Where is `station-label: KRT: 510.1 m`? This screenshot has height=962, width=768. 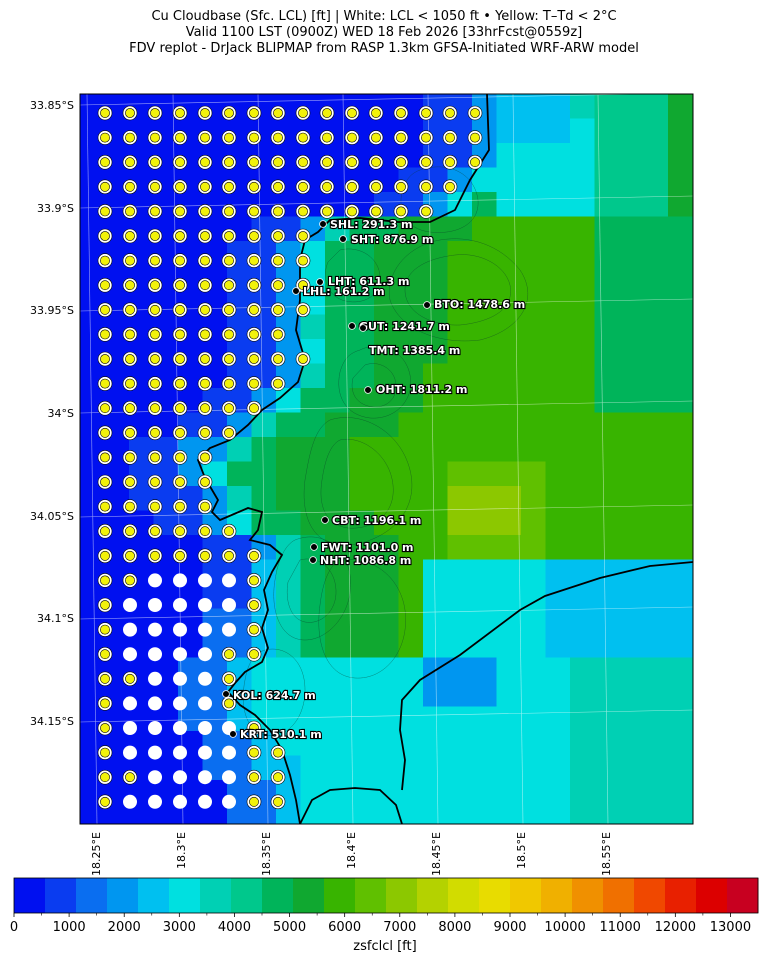 station-label: KRT: 510.1 m is located at coordinates (281, 734).